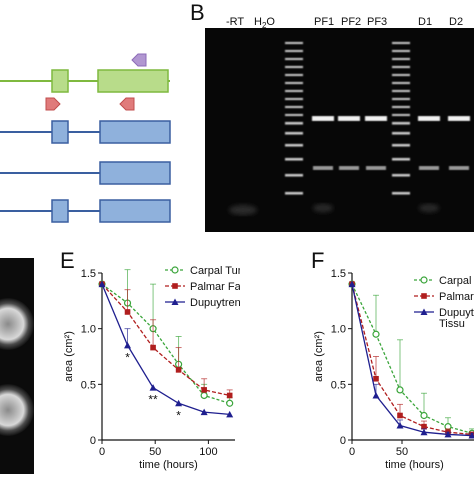 The height and width of the screenshot is (479, 474). Describe the element at coordinates (352, 452) in the screenshot. I see `x-tick-label-f: 0` at that location.